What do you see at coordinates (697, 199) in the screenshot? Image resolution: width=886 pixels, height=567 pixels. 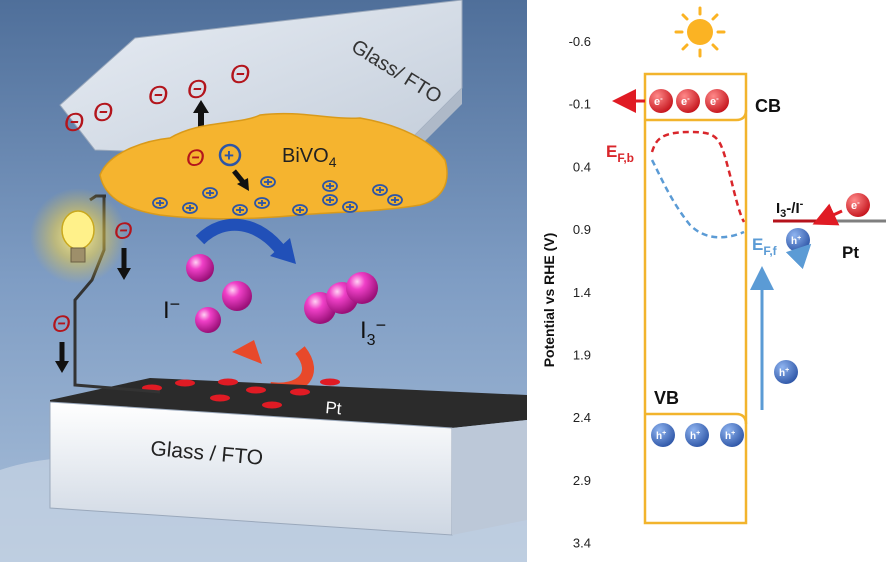 I see `fermi-level-film` at bounding box center [697, 199].